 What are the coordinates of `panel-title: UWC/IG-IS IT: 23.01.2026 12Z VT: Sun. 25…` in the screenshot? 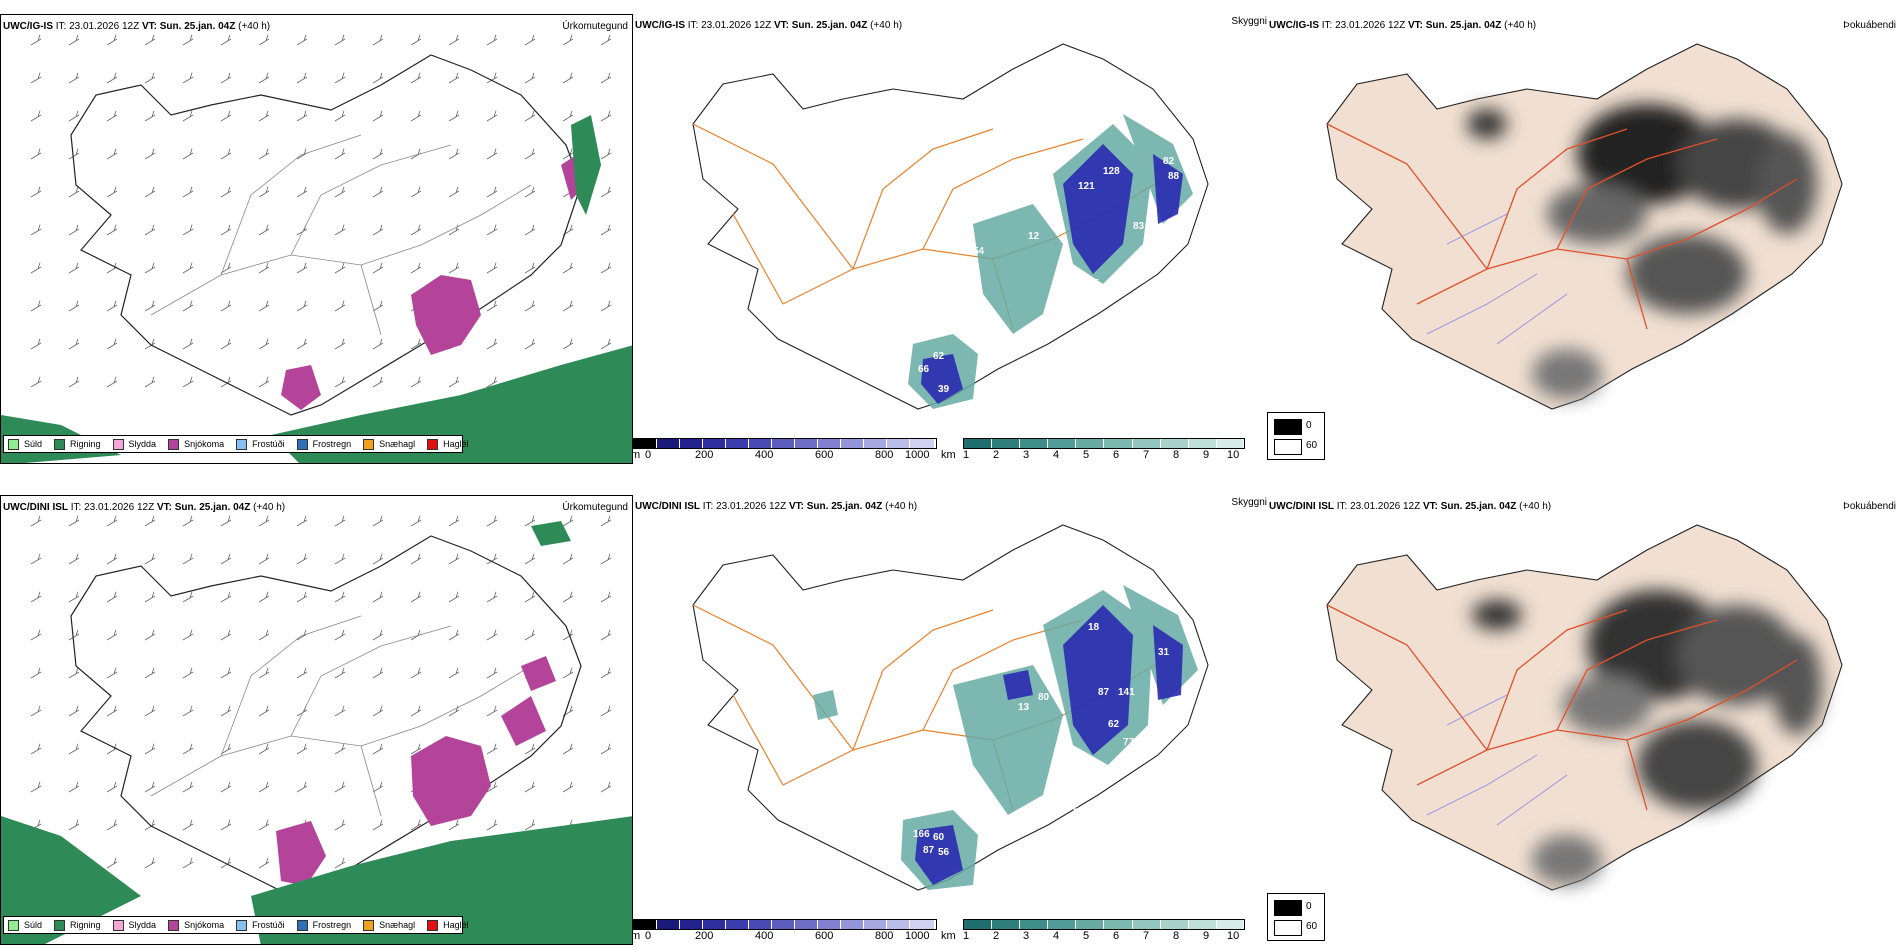 It's located at (137, 26).